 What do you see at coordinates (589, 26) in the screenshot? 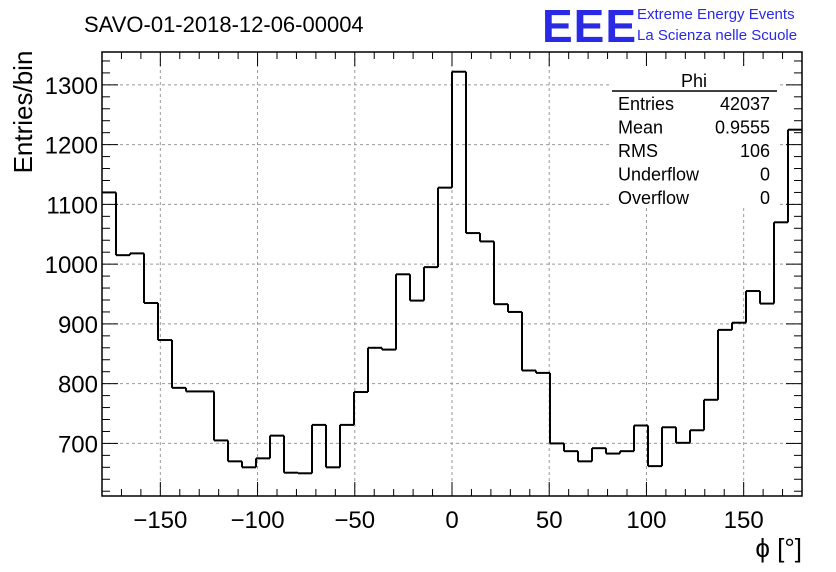
I see `eee-logo-text: EEE` at bounding box center [589, 26].